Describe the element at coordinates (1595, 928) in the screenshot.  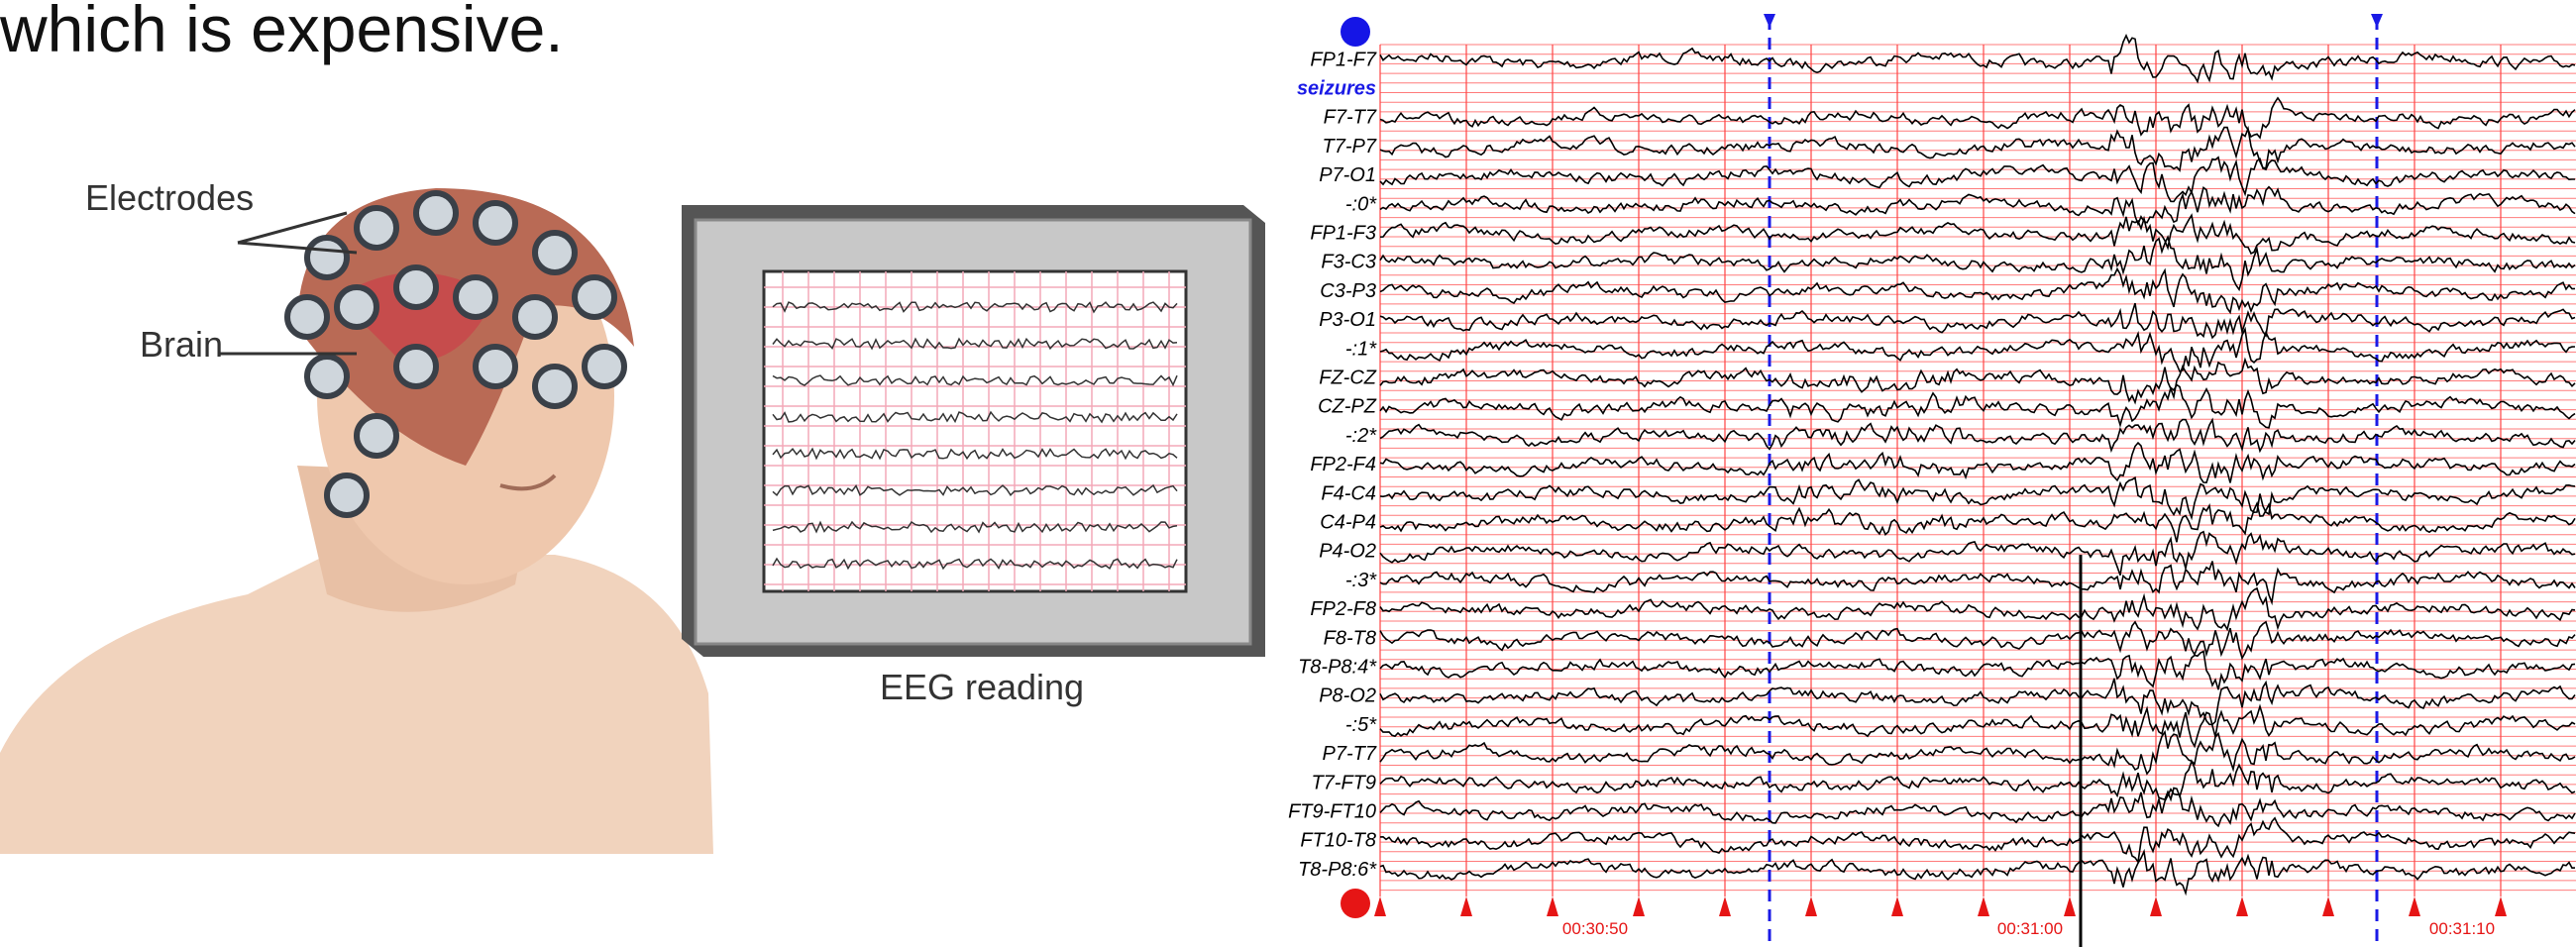
I see `time-label: 00:30:50` at that location.